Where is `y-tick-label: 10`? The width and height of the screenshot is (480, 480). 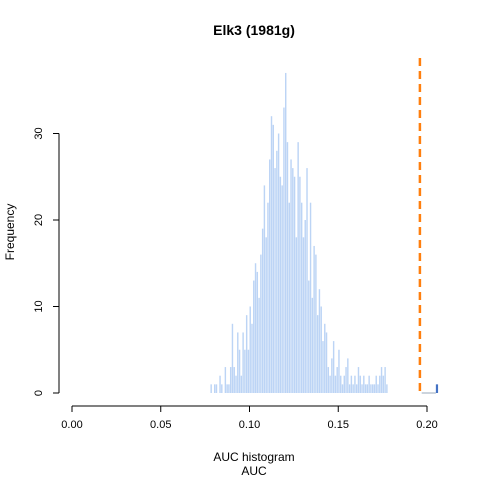
y-tick-label: 10 is located at coordinates (39, 306).